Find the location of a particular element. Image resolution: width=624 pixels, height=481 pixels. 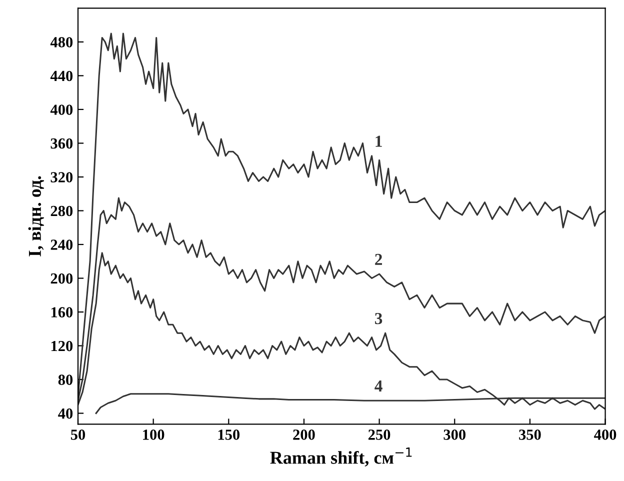

x-tick-label: 50 is located at coordinates (78, 435).